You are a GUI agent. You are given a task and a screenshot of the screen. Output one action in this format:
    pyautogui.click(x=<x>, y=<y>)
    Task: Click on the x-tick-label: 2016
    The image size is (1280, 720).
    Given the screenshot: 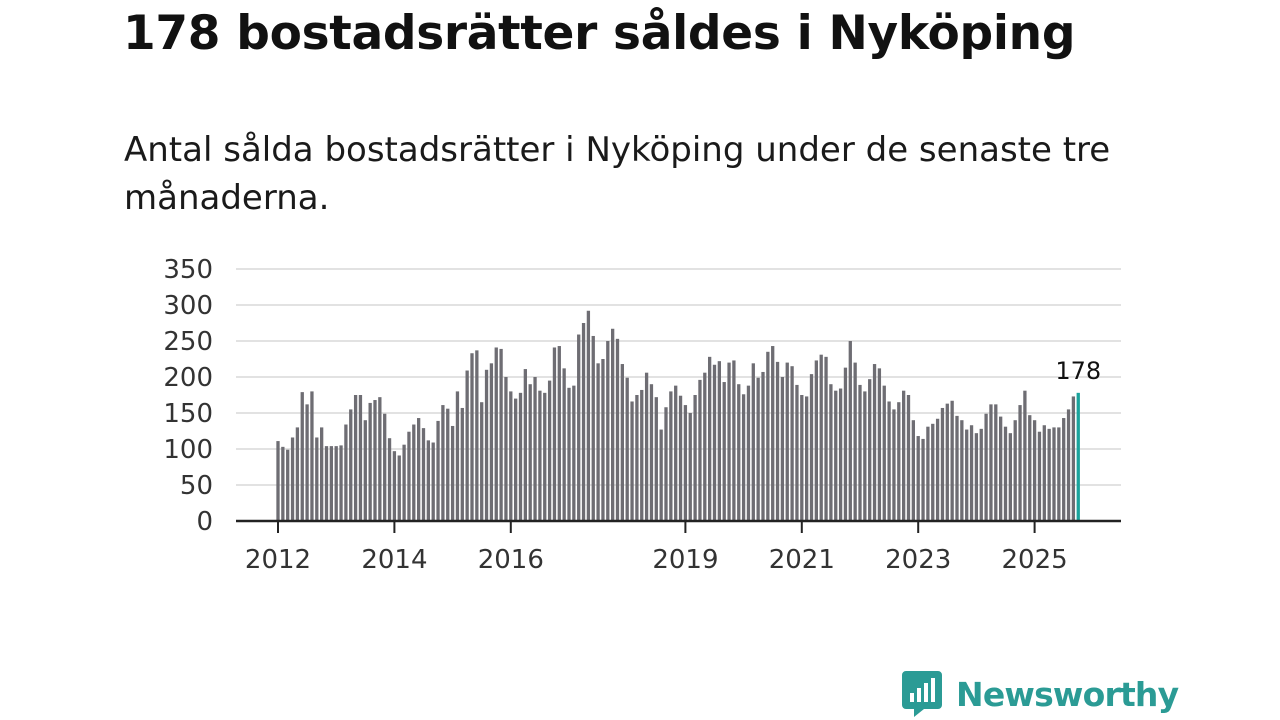 What is the action you would take?
    pyautogui.click(x=511, y=560)
    